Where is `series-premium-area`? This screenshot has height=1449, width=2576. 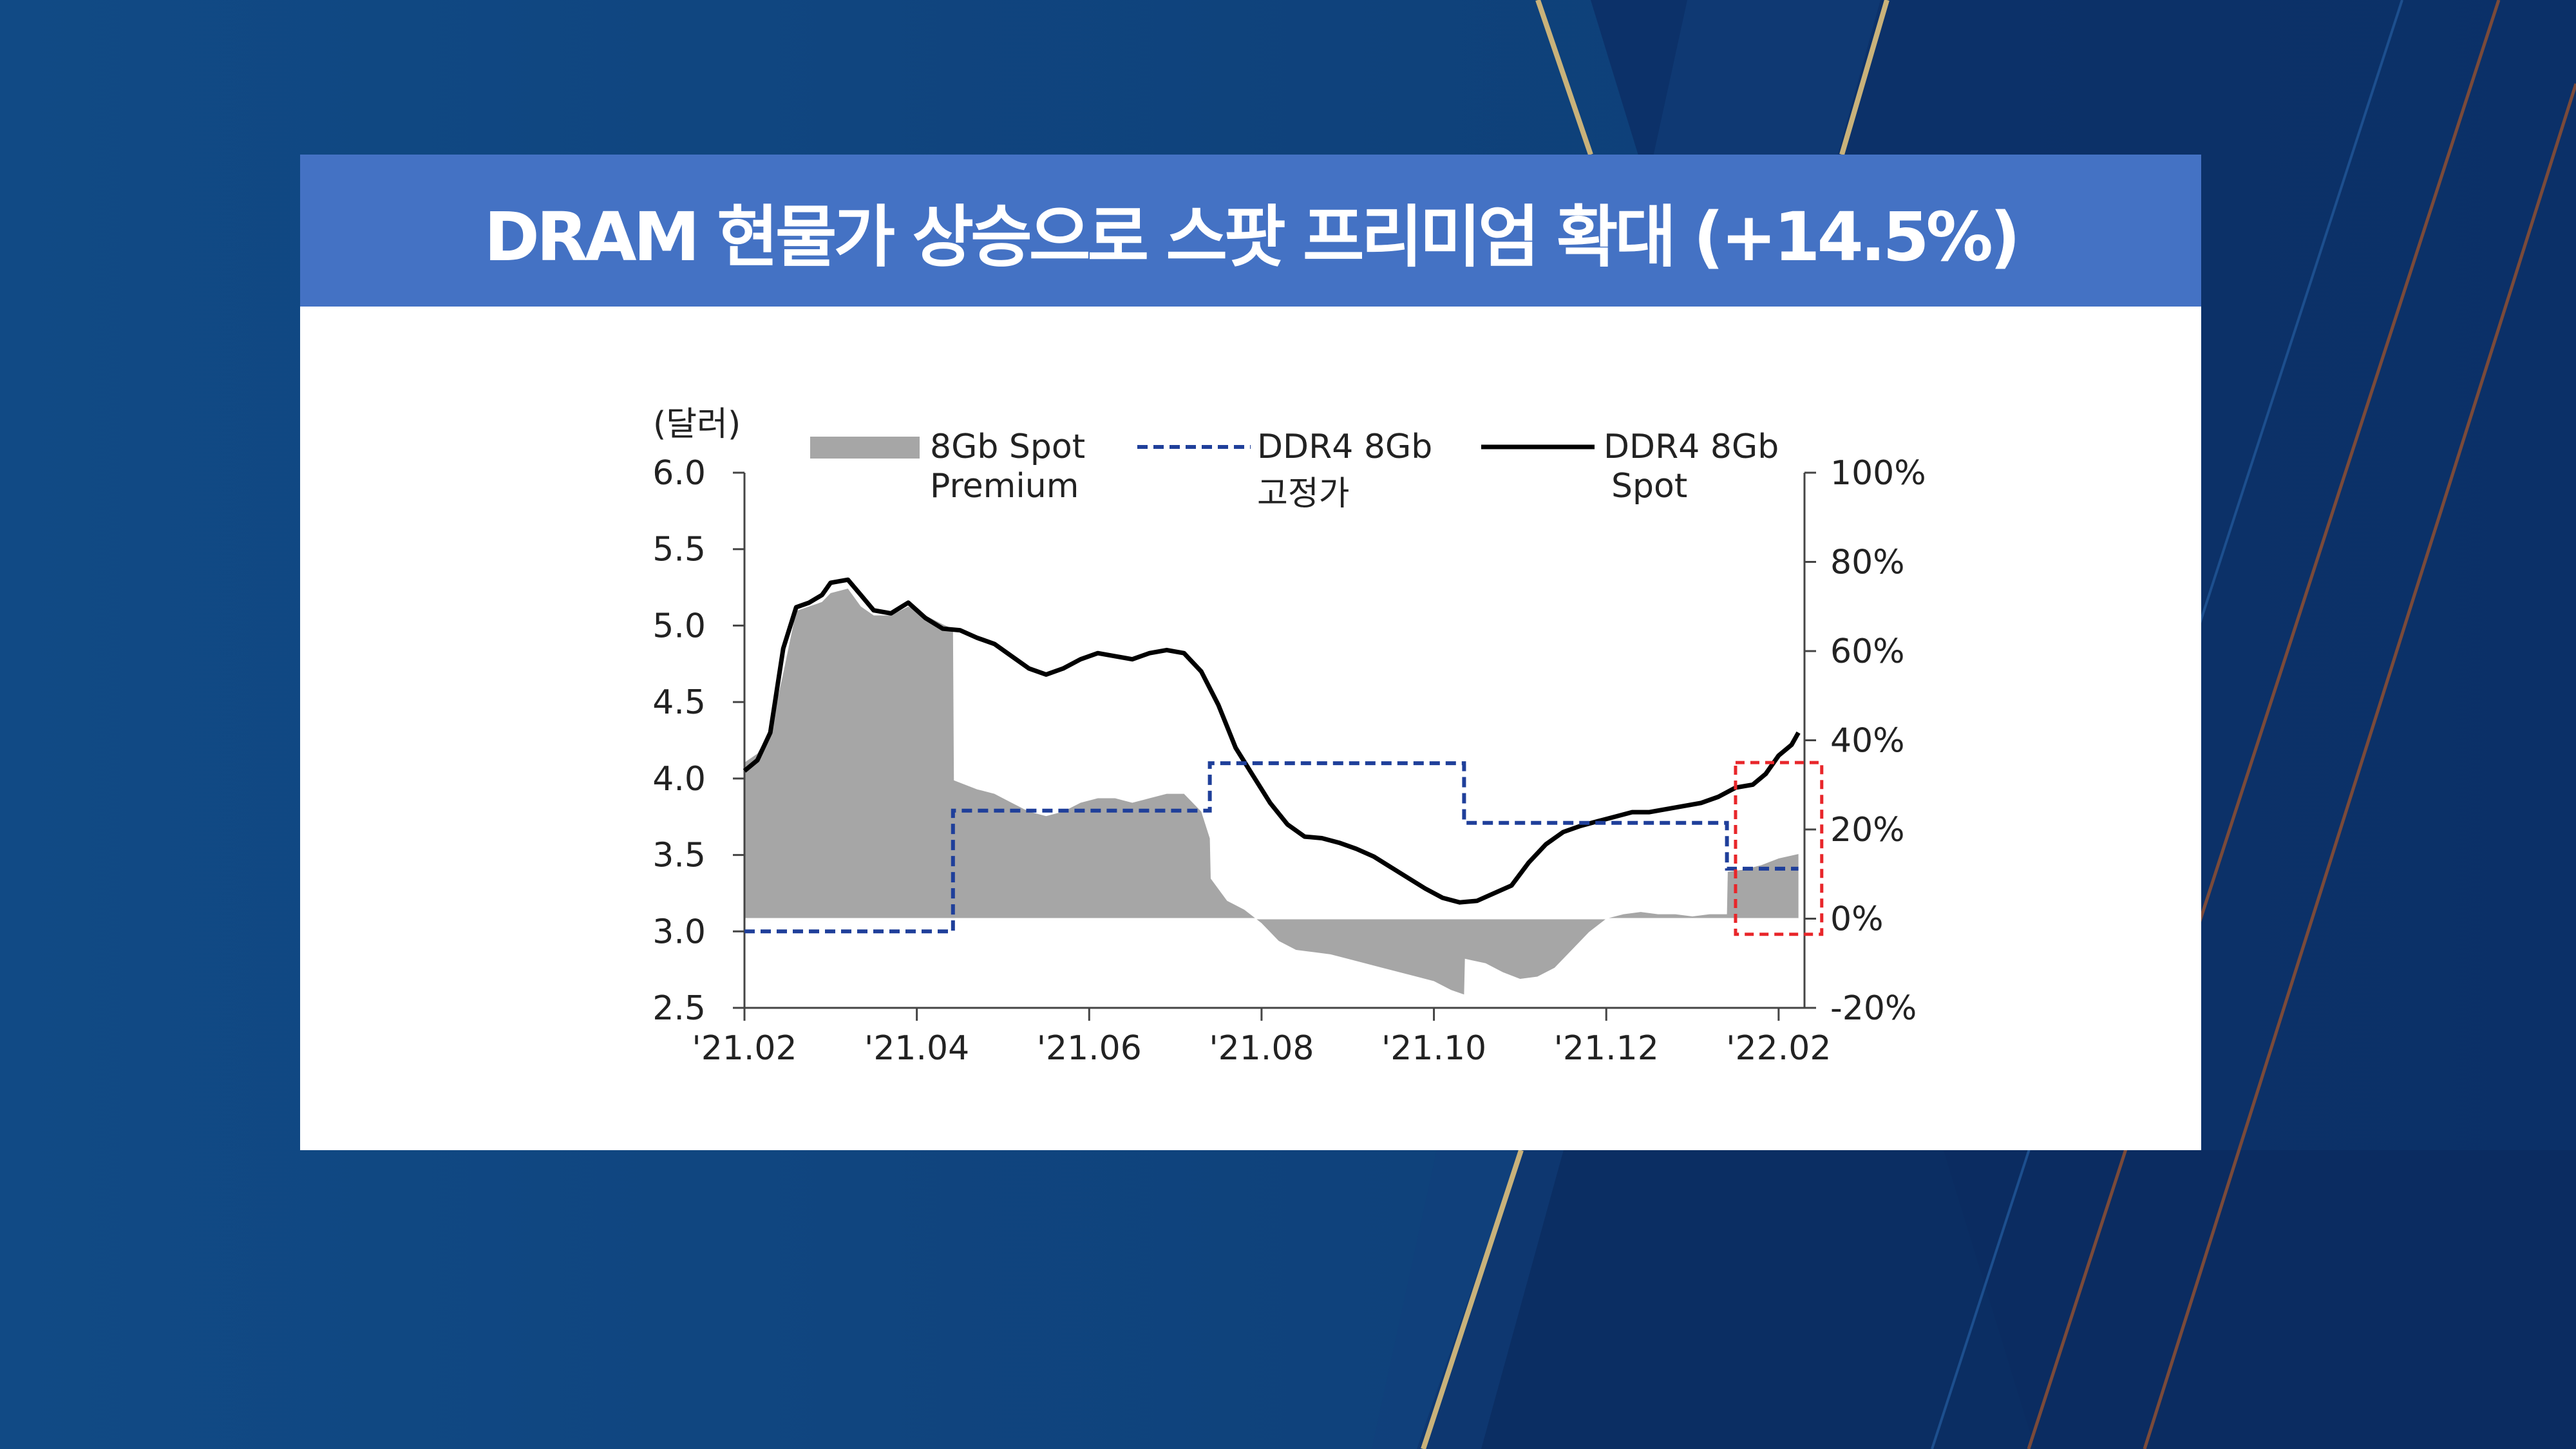 series-premium-area is located at coordinates (1271, 792).